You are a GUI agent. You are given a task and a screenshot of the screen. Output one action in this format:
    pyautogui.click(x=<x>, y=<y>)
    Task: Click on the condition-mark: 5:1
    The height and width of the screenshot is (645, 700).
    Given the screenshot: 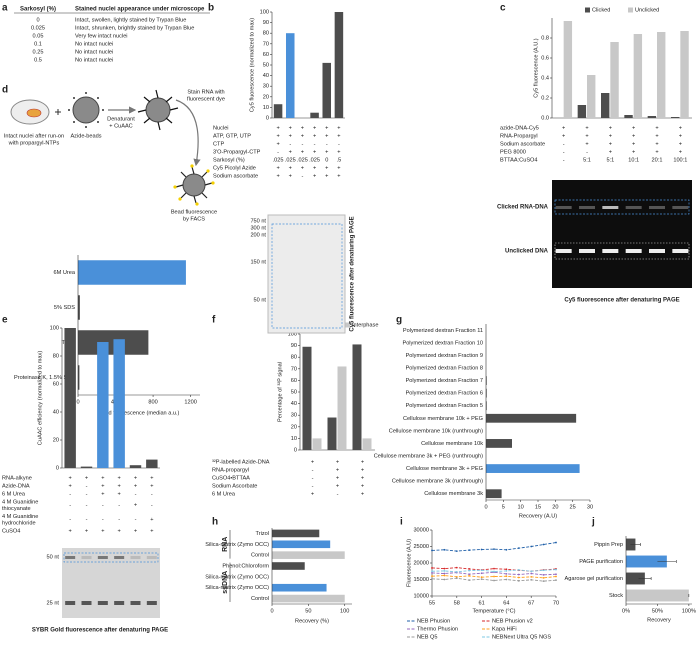 What is the action you would take?
    pyautogui.click(x=587, y=160)
    